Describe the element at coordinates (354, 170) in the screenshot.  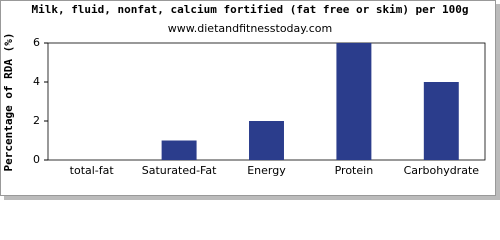
I see `x-tick-label: Protein` at that location.